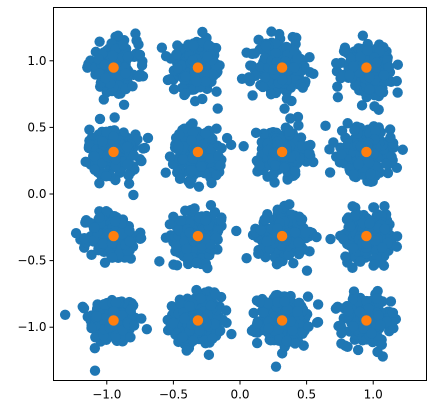  What do you see at coordinates (36, 127) in the screenshot?
I see `y-tick-label: 0.5` at bounding box center [36, 127].